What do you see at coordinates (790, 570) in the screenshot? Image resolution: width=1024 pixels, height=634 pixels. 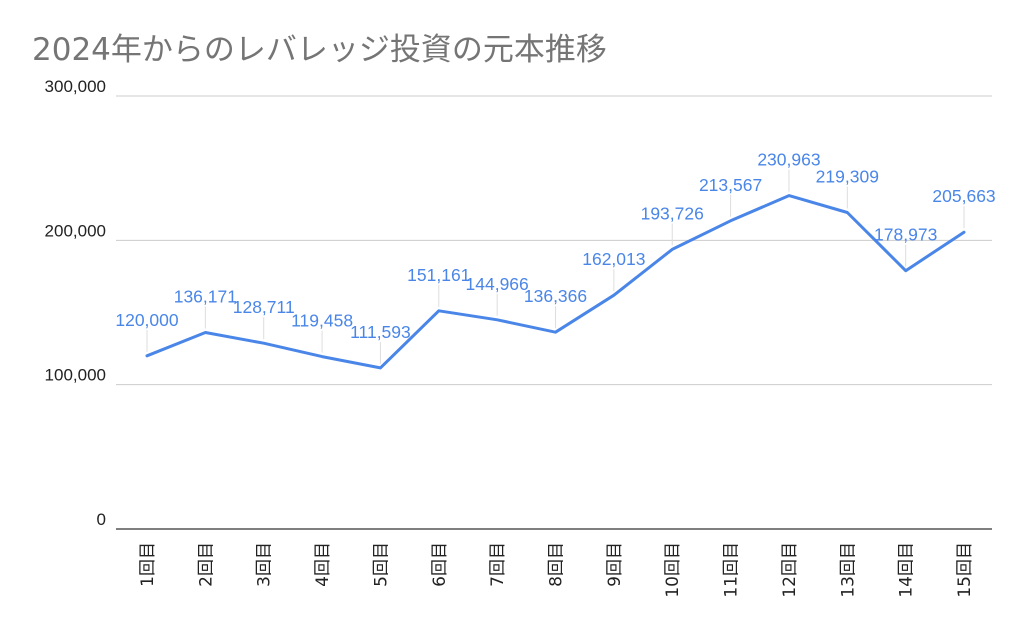 I see `x-tick-label: 12回目` at bounding box center [790, 570].